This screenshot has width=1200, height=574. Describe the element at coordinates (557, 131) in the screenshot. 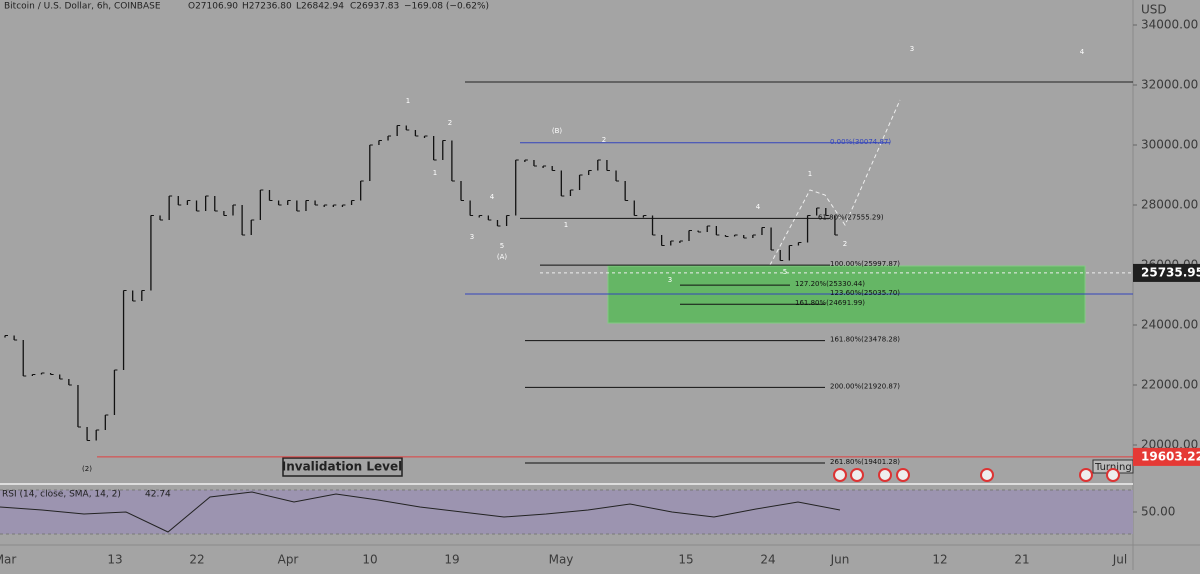

I see `wave-label: (B)` at that location.